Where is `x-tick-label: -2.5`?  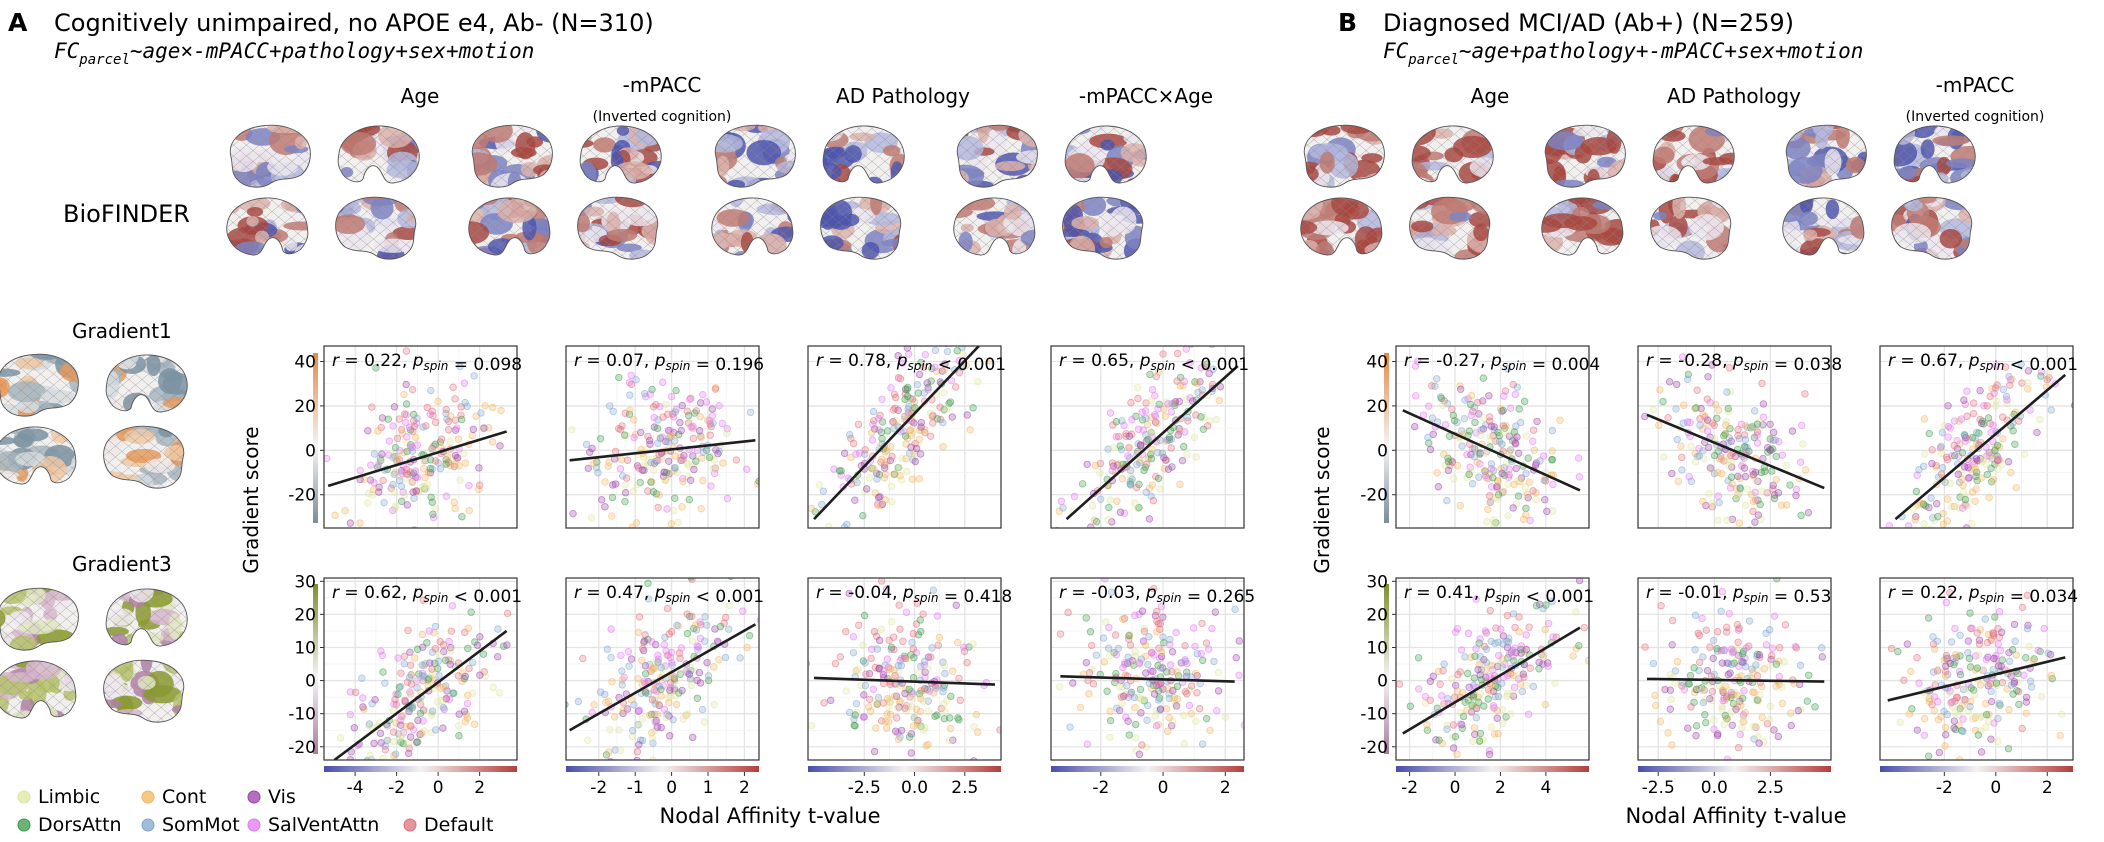
x-tick-label: -2.5 is located at coordinates (864, 788).